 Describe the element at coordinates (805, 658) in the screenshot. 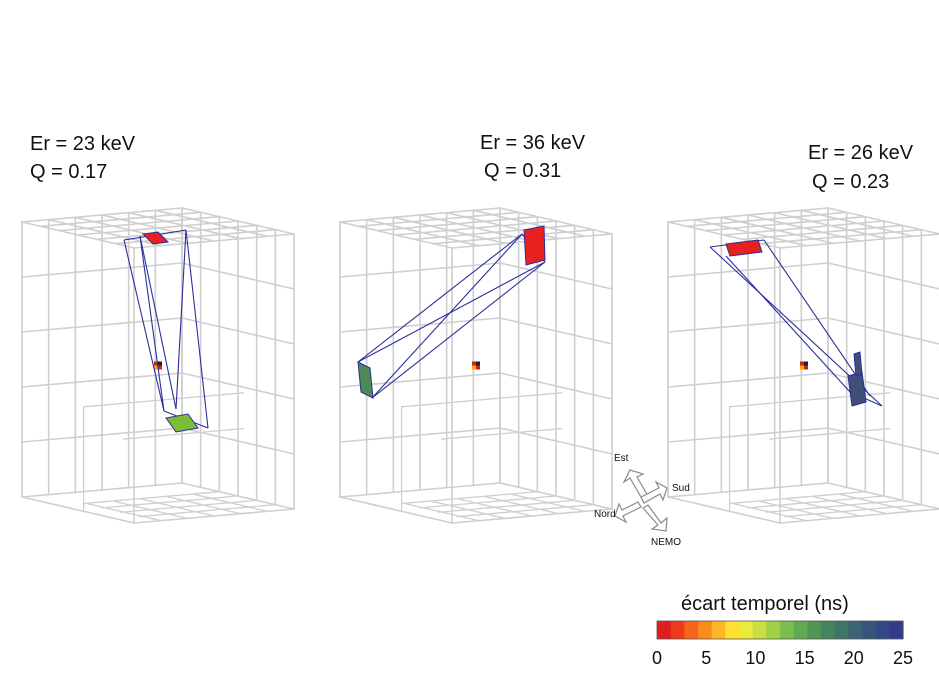

I see `colorbar-tick-label: 15` at that location.